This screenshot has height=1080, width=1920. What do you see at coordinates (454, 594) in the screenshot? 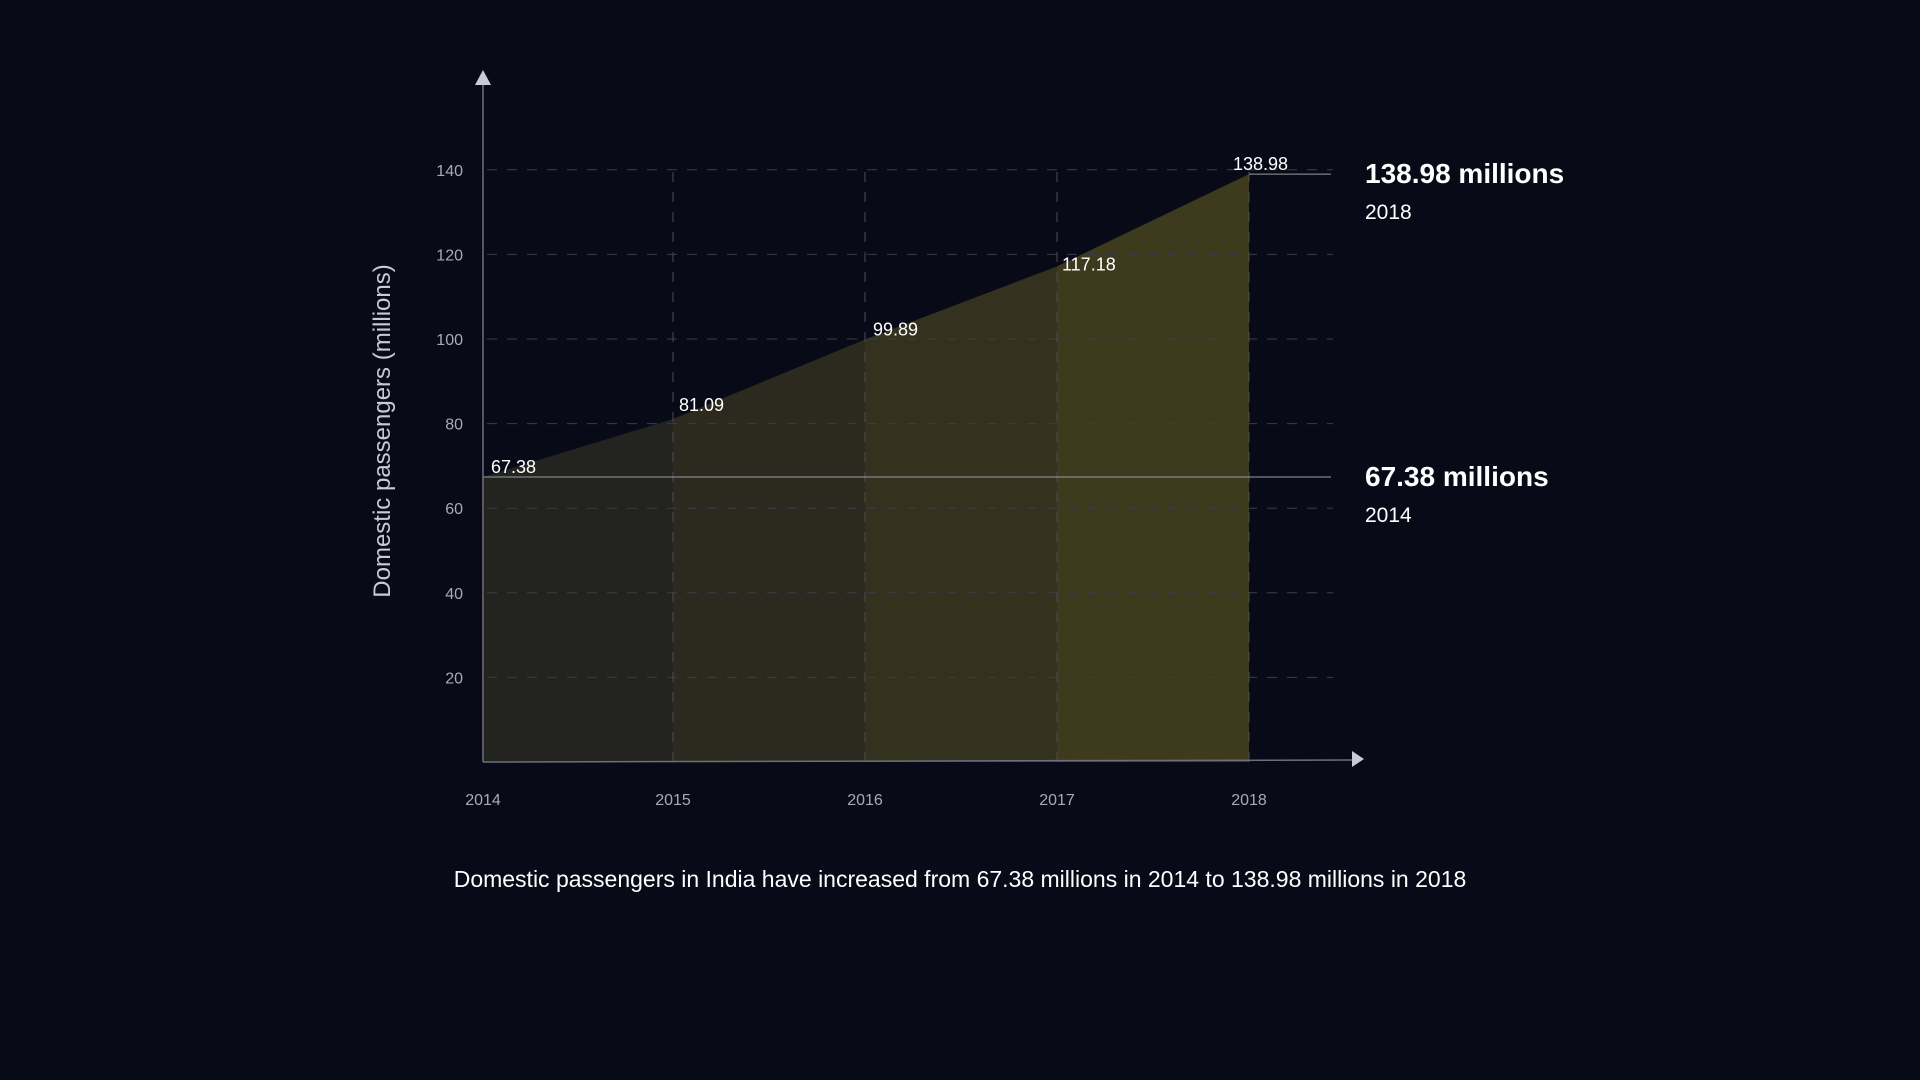
I see `y-tick-label: 40` at bounding box center [454, 594].